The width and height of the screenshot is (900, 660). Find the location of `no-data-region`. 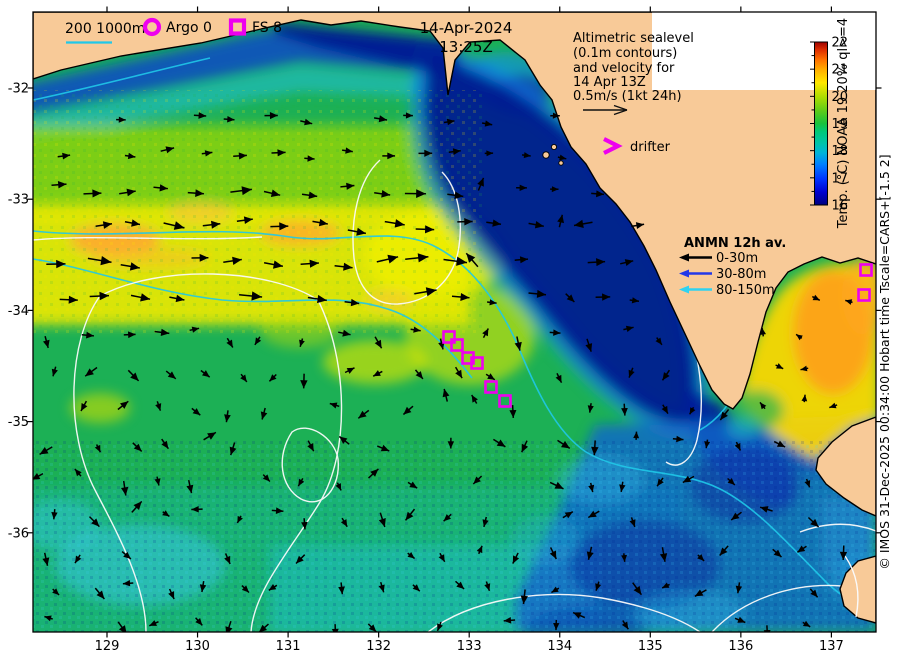

no-data-region is located at coordinates (764, 51).